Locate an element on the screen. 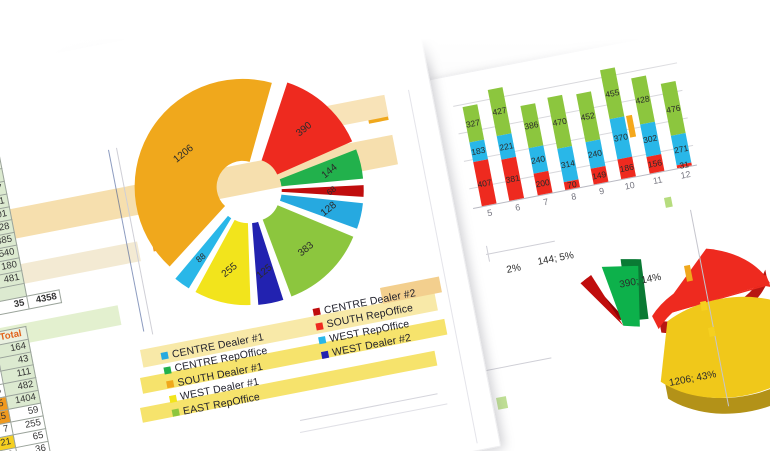 Image resolution: width=770 pixels, height=451 pixels. bar-value-label: 302 is located at coordinates (650, 139).